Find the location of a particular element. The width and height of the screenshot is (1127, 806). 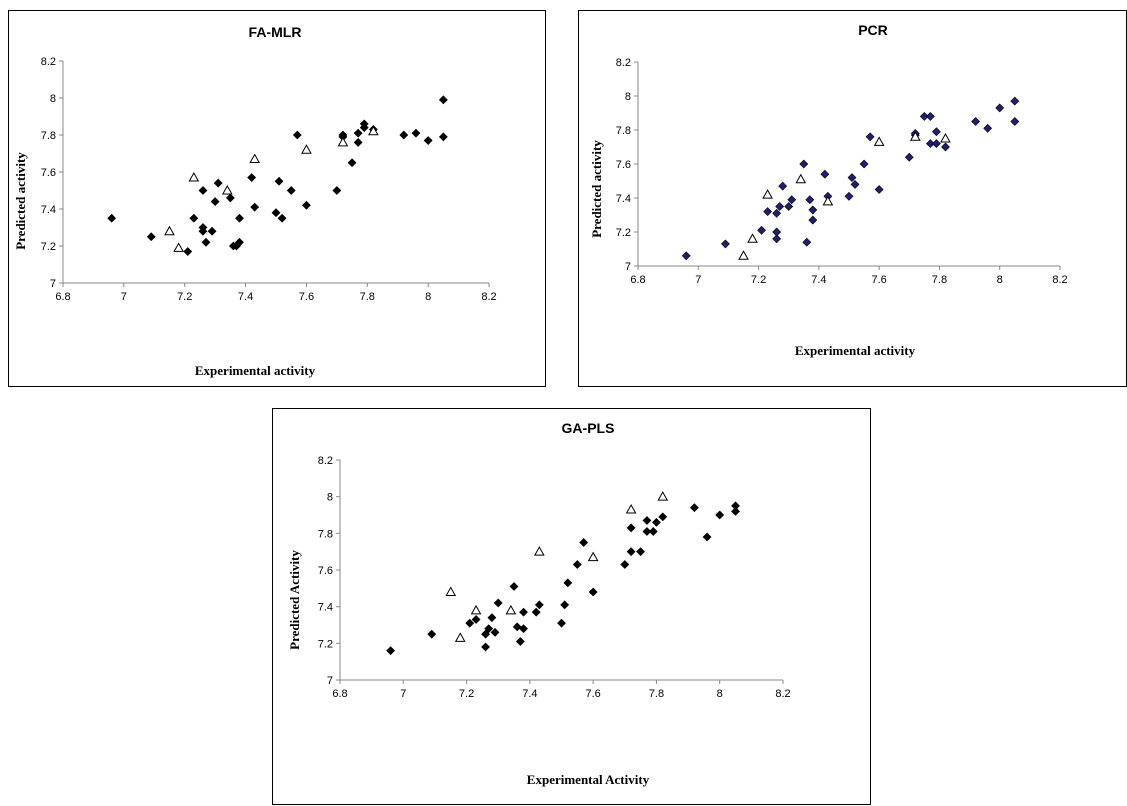

x-tick-label: 7.8 is located at coordinates (939, 280).